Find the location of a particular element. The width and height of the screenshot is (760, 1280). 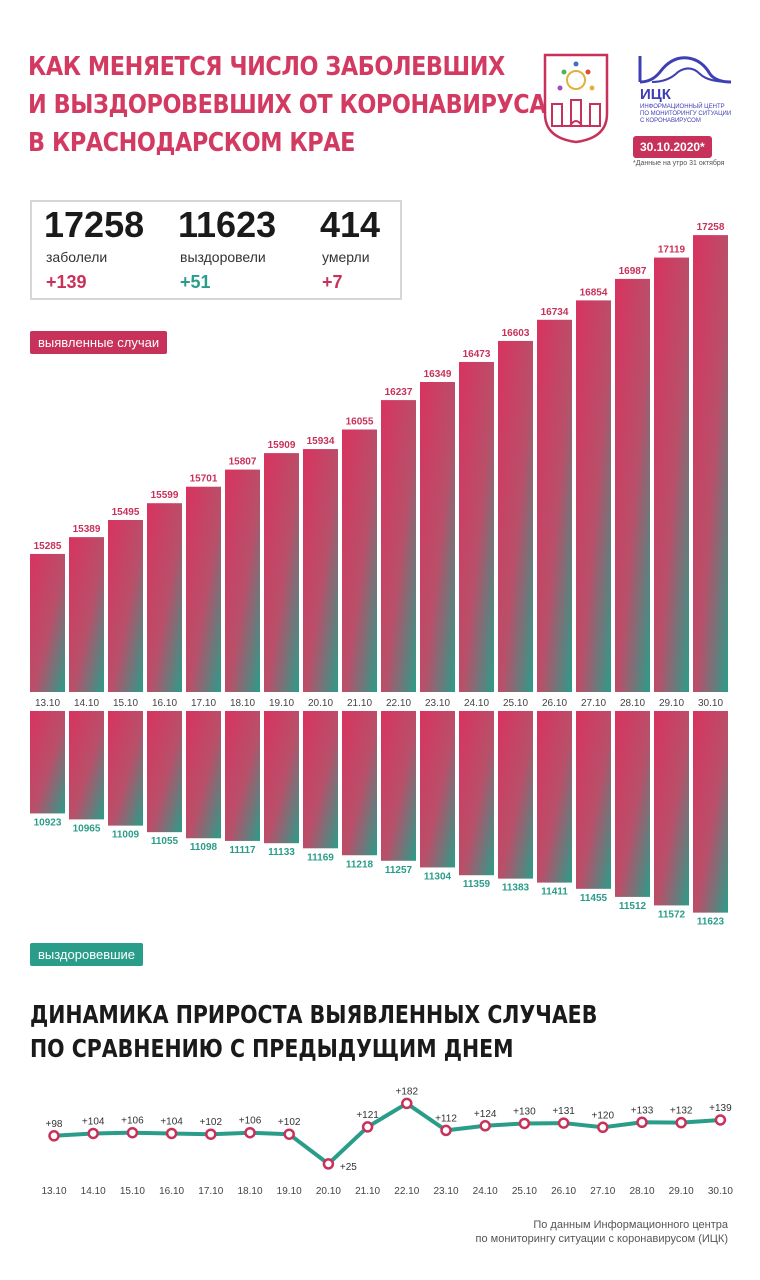

line-chart-title-line: ПО СРАВНЕНИЮ С ПРЕДЫДУЩИМ ДНЕМ is located at coordinates (272, 1048).